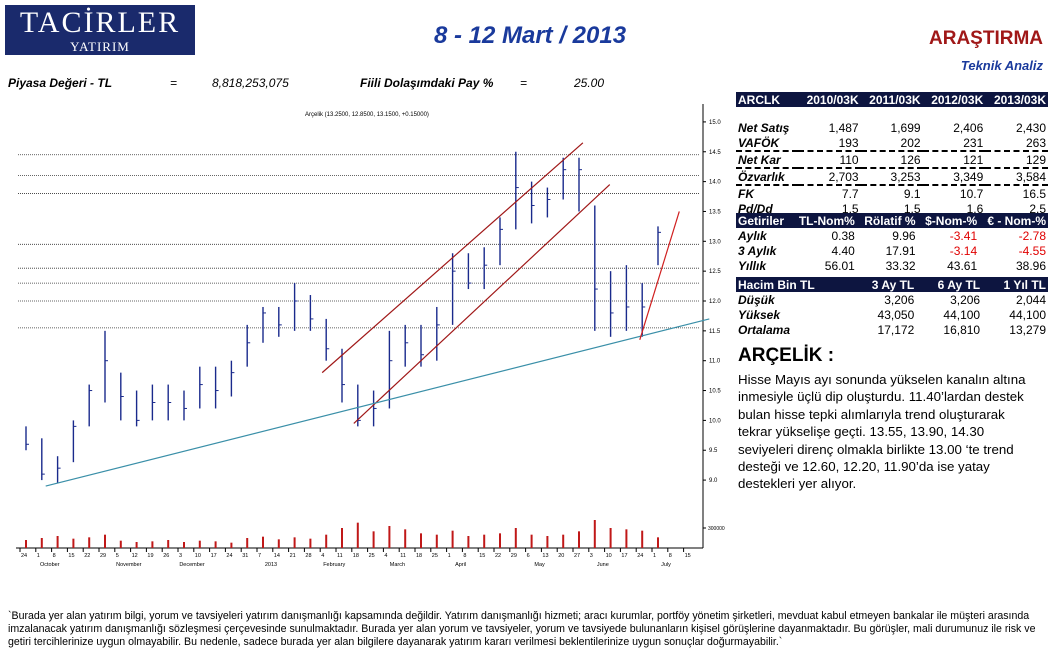 Image resolution: width=1053 pixels, height=652 pixels. I want to click on row-label: Pd/Dd, so click(755, 208).